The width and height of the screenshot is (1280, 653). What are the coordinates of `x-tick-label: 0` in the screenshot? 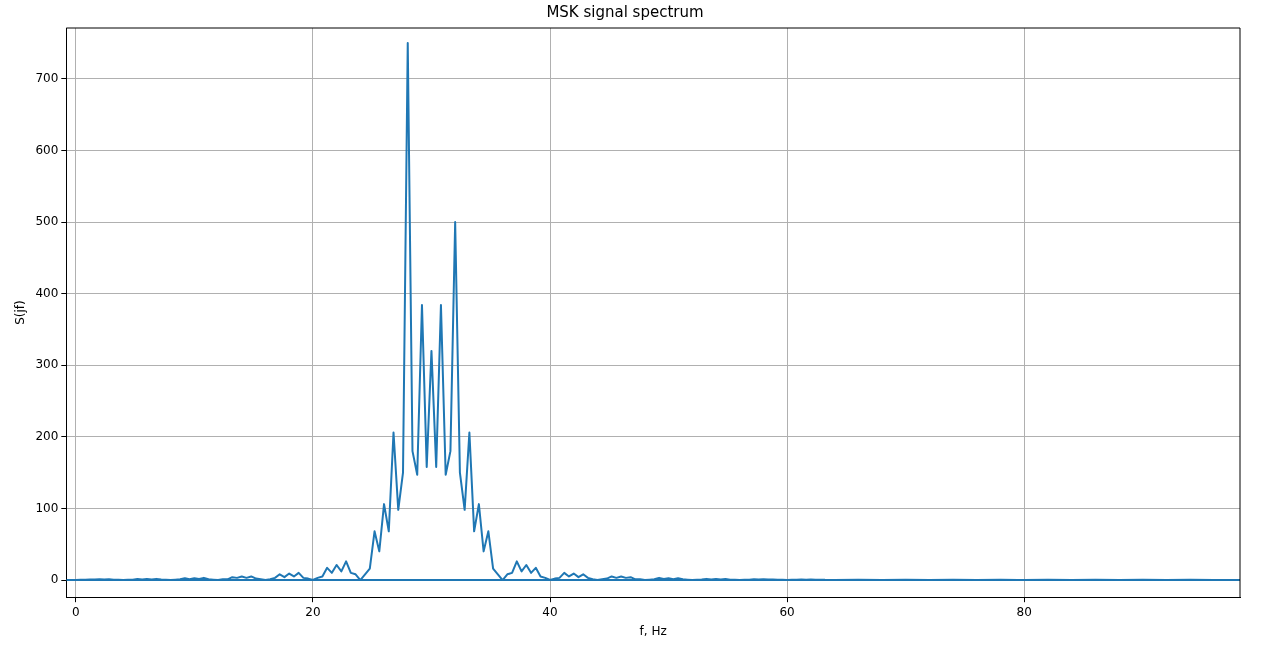 It's located at (75, 611).